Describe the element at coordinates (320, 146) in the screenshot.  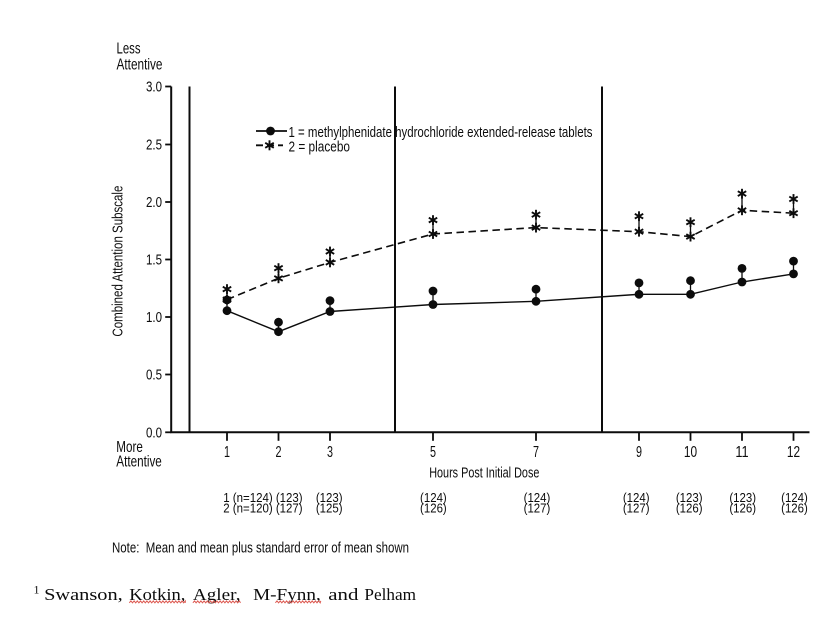
I see `svg-text: 2 = placebo` at that location.